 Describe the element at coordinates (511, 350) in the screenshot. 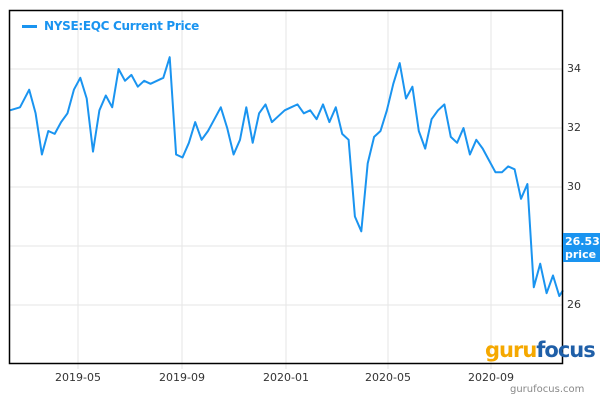

I see `logo-guru: guru` at that location.